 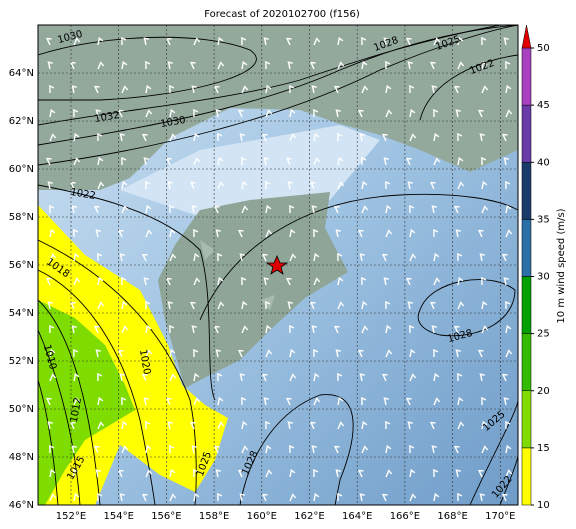 I want to click on lon-label: 170°E, so click(x=500, y=516).